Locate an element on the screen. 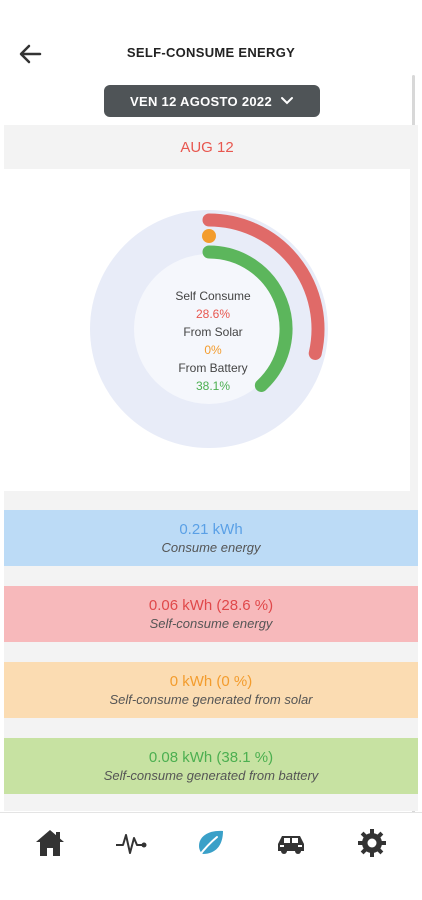 The image size is (422, 900). nav-activity is located at coordinates (131, 843).